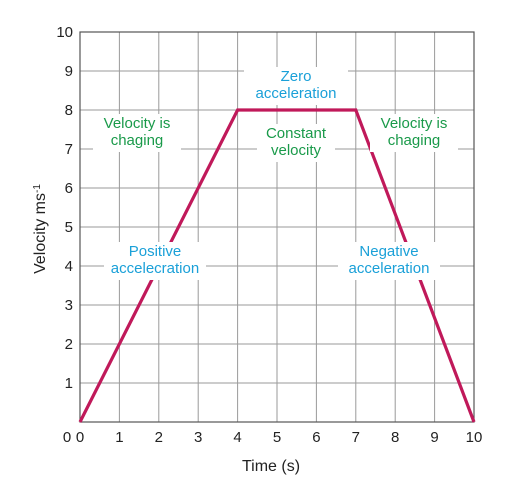 The height and width of the screenshot is (499, 508). What do you see at coordinates (356, 437) in the screenshot?
I see `x-tick-label: 7` at bounding box center [356, 437].